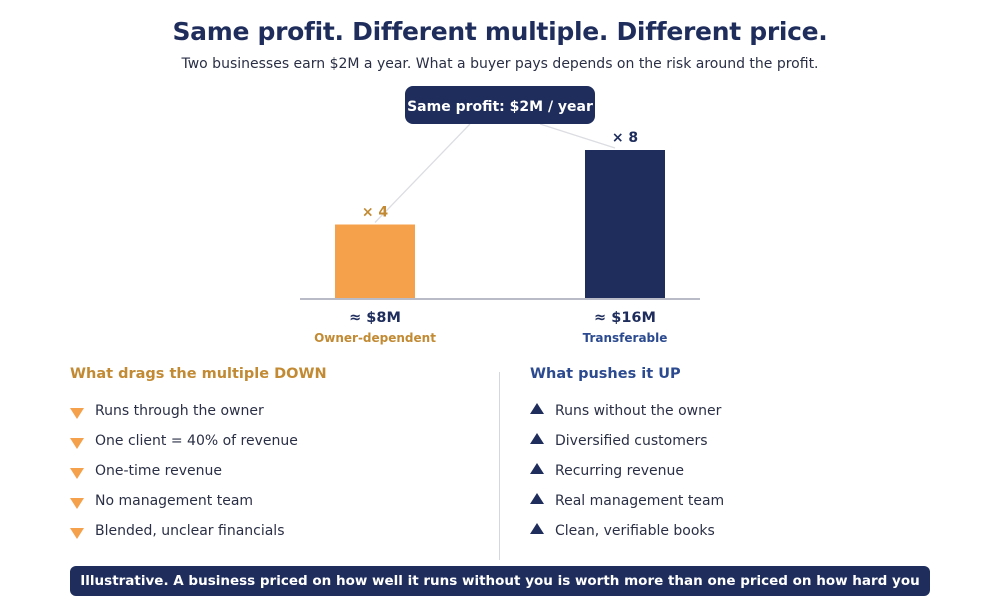 Image resolution: width=1000 pixels, height=600 pixels. What do you see at coordinates (375, 213) in the screenshot?
I see `multiple-label: × 4` at bounding box center [375, 213].